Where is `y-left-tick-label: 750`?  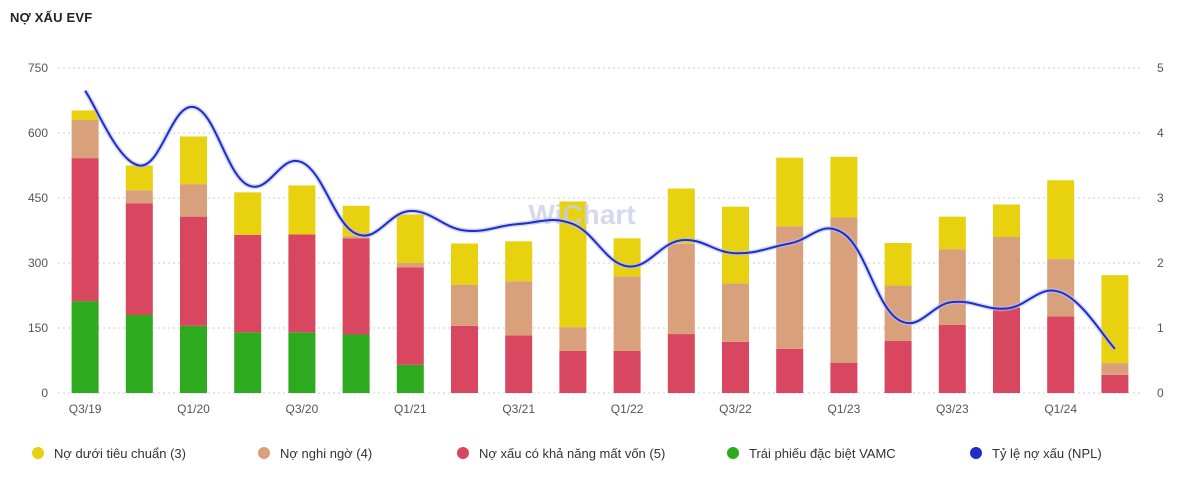
y-left-tick-label: 750 is located at coordinates (38, 68).